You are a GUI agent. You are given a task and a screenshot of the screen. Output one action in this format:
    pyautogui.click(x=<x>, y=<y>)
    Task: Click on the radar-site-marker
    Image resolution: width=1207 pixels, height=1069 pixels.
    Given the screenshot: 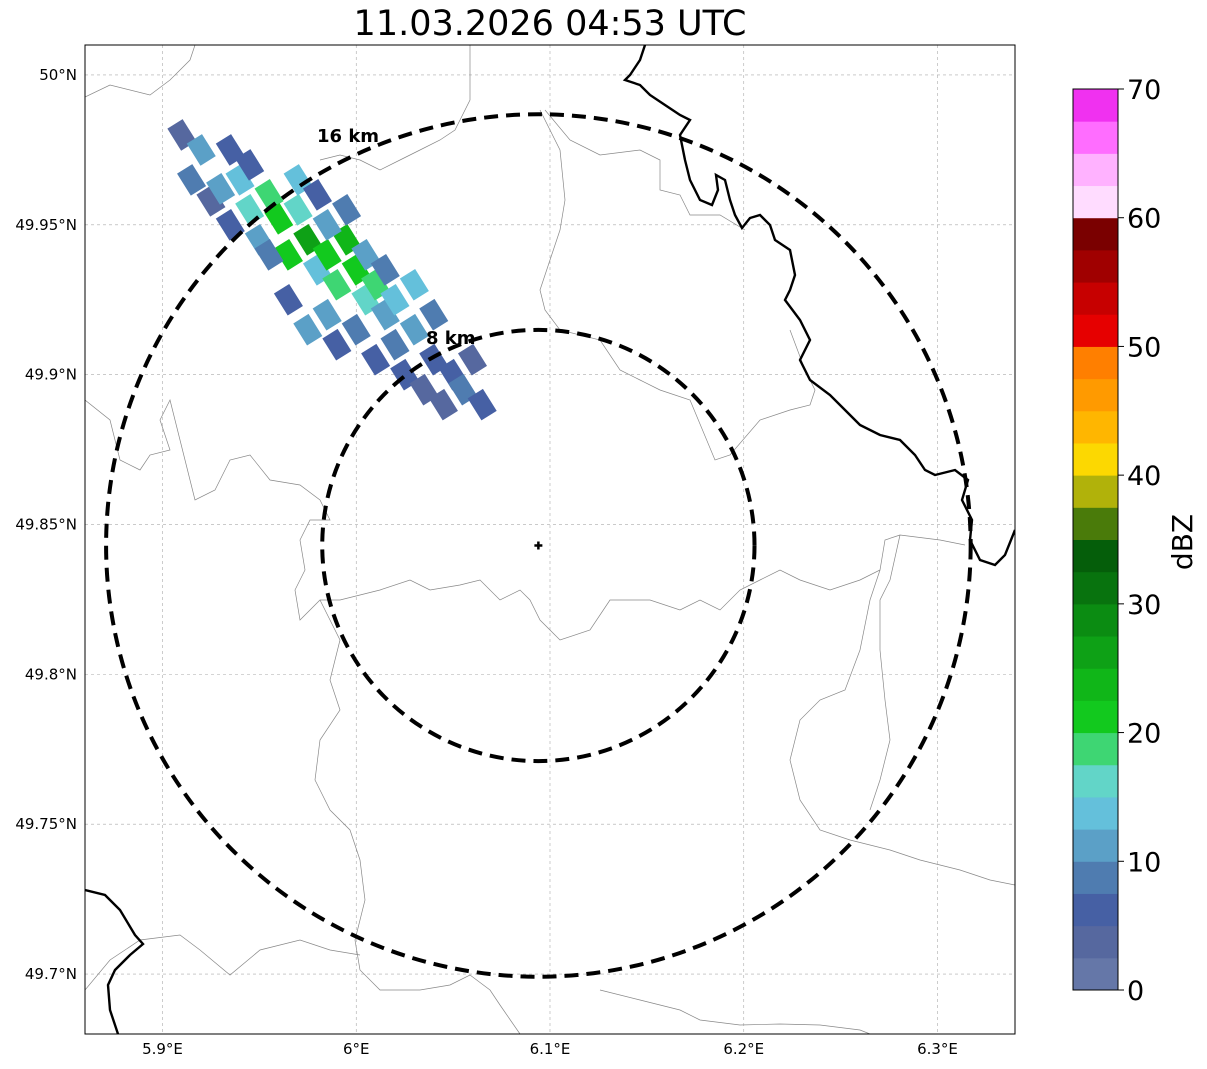 What is the action you would take?
    pyautogui.click(x=538, y=545)
    